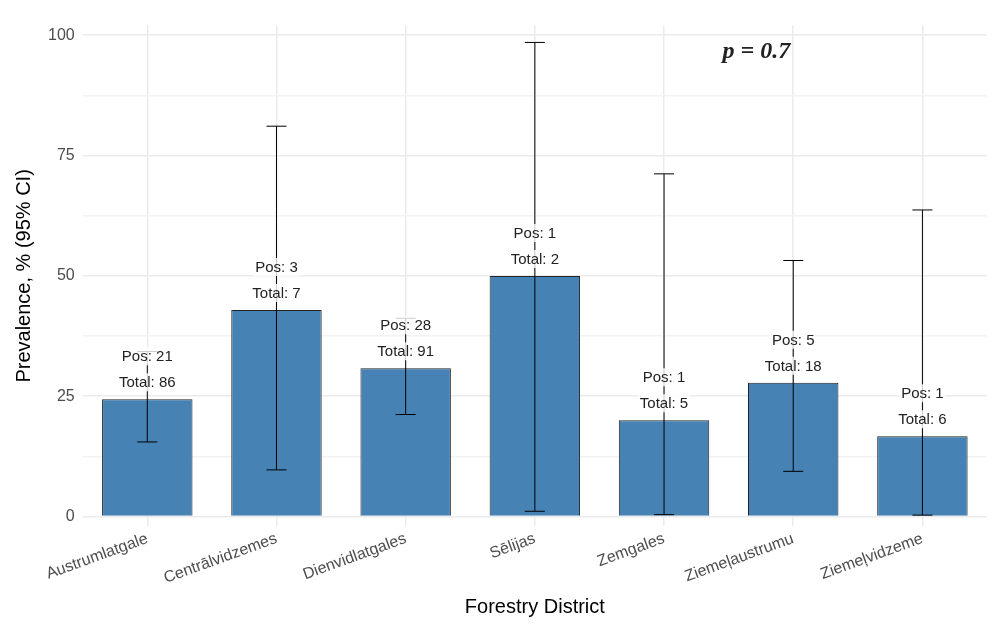  I want to click on y-tick-label: 50, so click(65, 275).